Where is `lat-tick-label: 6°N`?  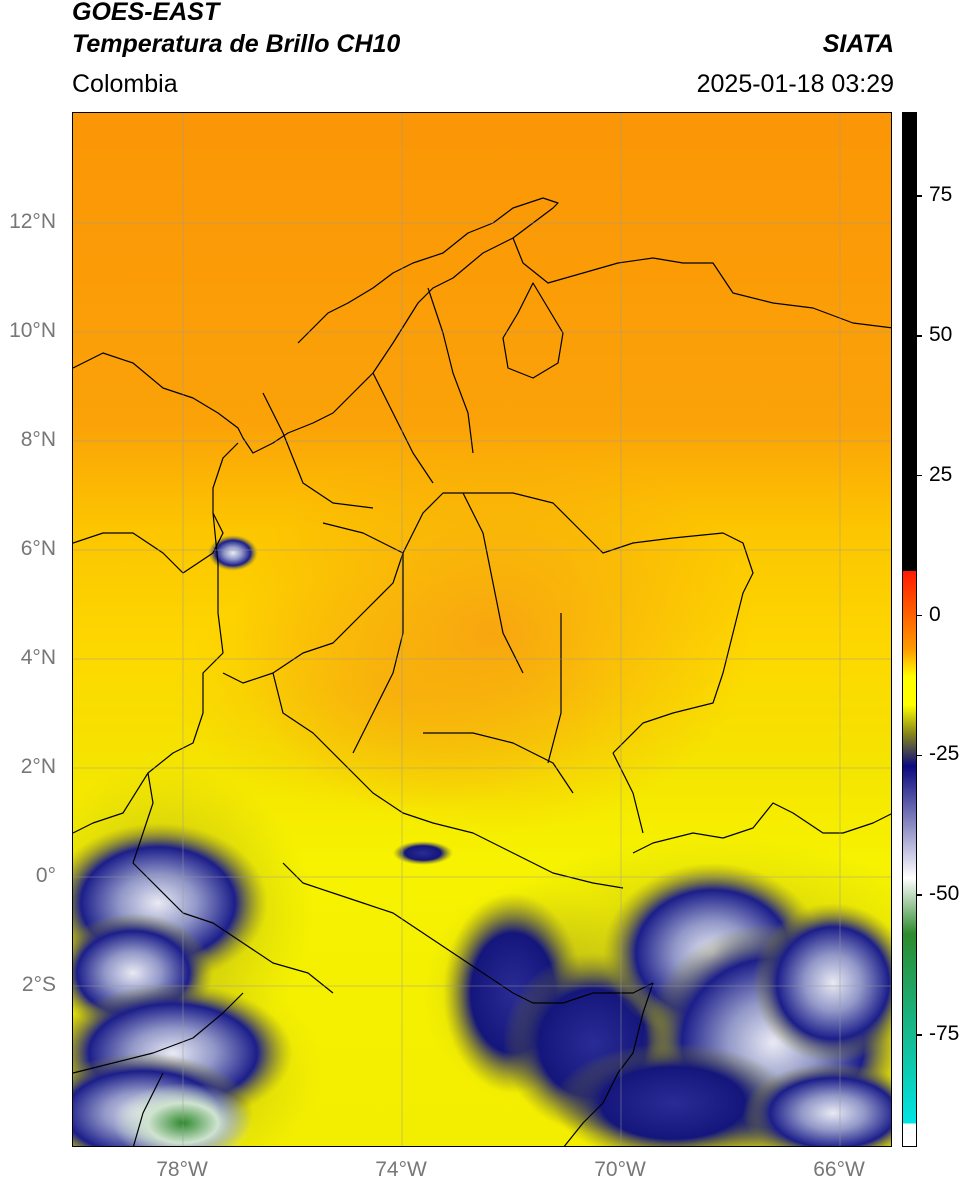 lat-tick-label: 6°N is located at coordinates (38, 548).